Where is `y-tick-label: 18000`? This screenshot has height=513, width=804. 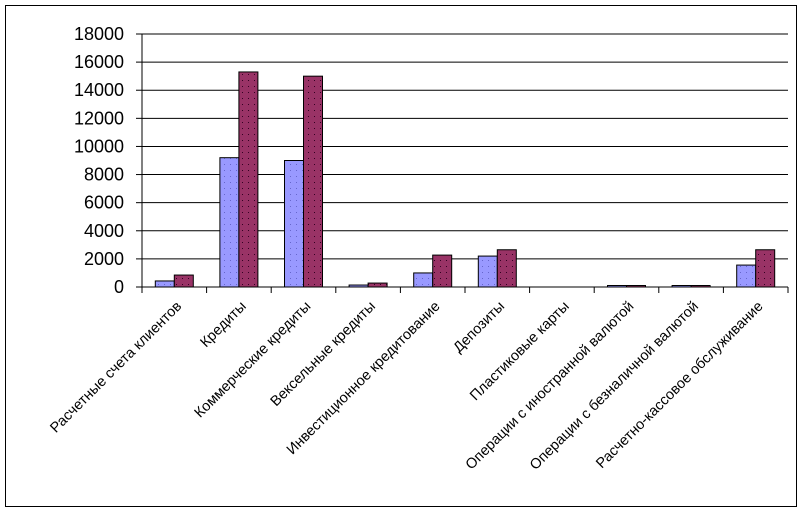
y-tick-label: 18000 is located at coordinates (99, 34).